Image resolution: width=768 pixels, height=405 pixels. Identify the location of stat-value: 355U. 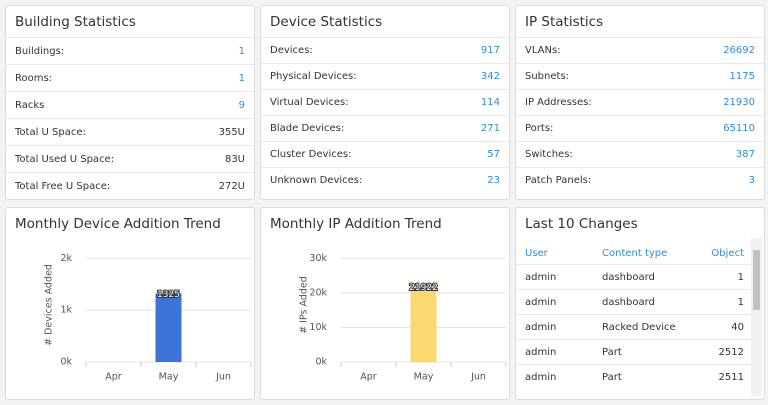
(231, 132).